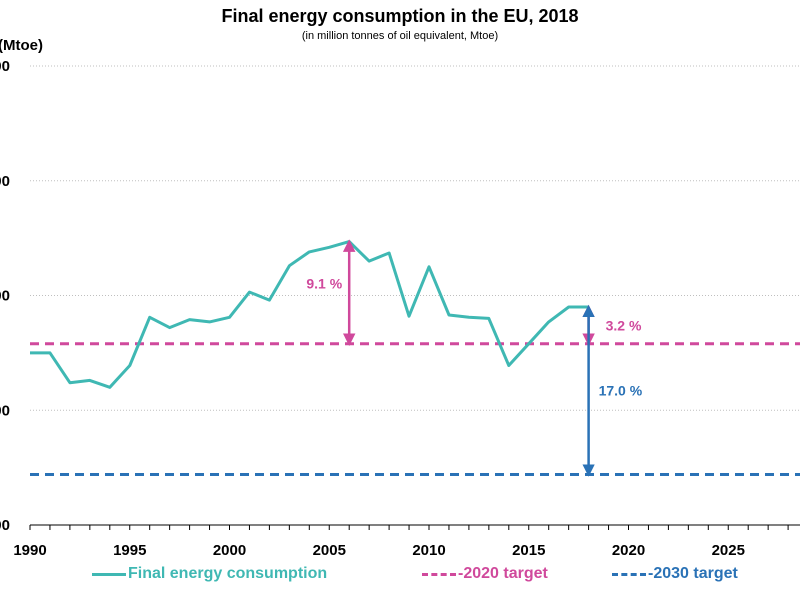 This screenshot has height=600, width=800. Describe the element at coordinates (621, 391) in the screenshot. I see `annotation-label: 17.0 %` at that location.